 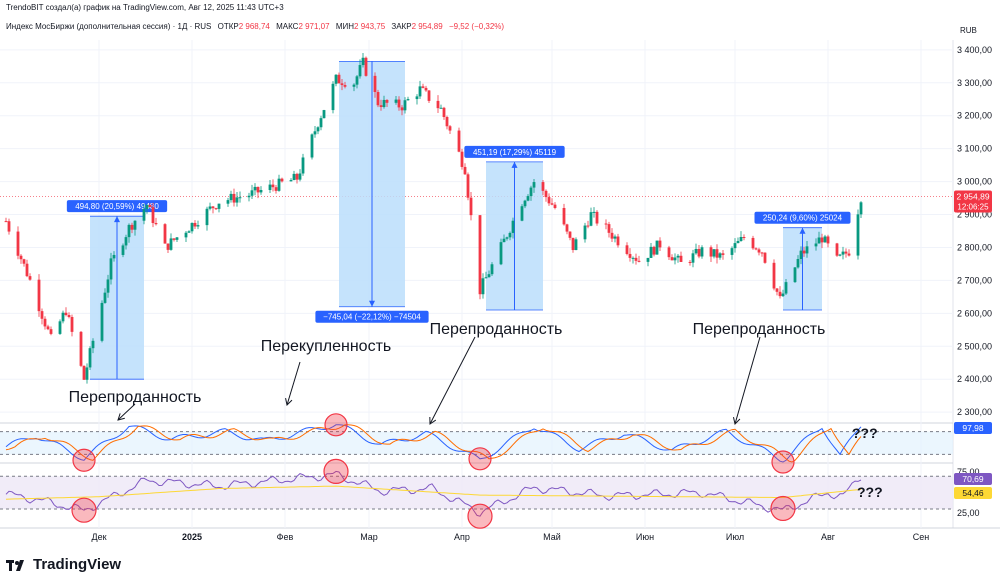 What do you see at coordinates (974, 116) in the screenshot?
I see `price-tick: 3 200,00` at bounding box center [974, 116].